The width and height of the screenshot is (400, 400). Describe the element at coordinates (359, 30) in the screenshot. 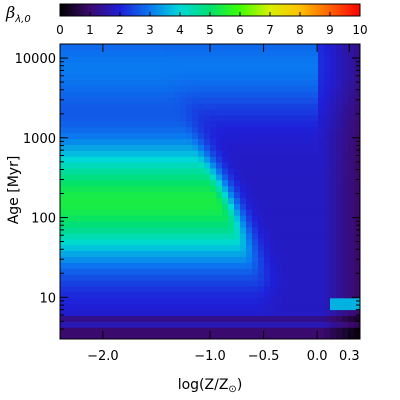

I see `colorbar-tick-label: 10` at that location.